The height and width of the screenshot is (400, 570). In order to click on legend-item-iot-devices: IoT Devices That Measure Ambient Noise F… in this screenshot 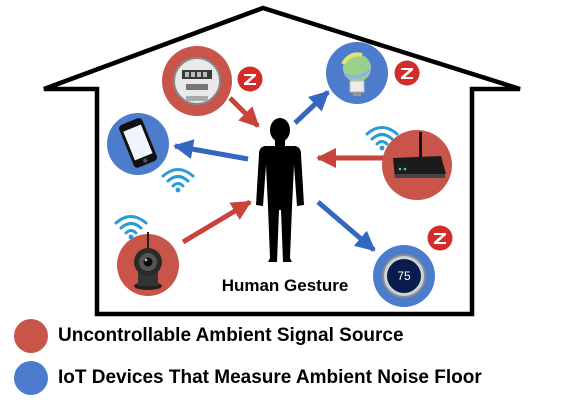, I will do `click(292, 378)`.